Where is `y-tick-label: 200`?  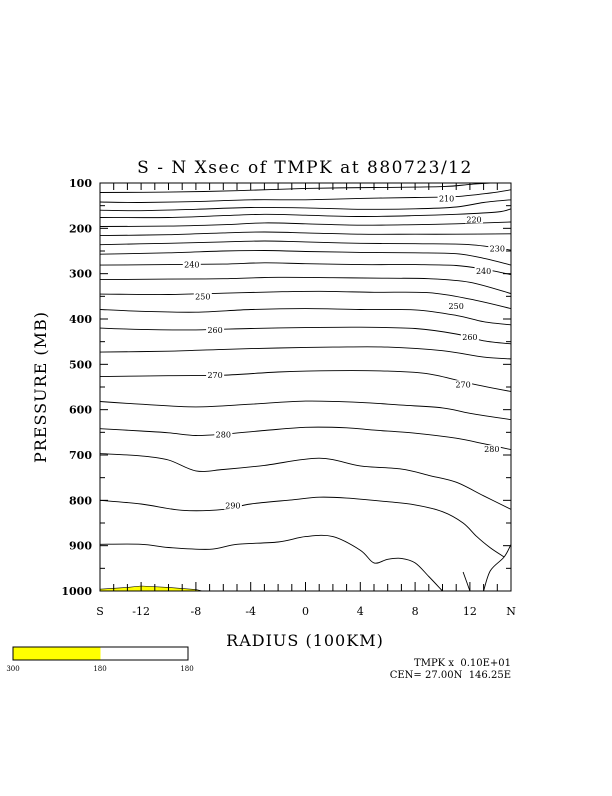 y-tick-label: 200 is located at coordinates (80, 228).